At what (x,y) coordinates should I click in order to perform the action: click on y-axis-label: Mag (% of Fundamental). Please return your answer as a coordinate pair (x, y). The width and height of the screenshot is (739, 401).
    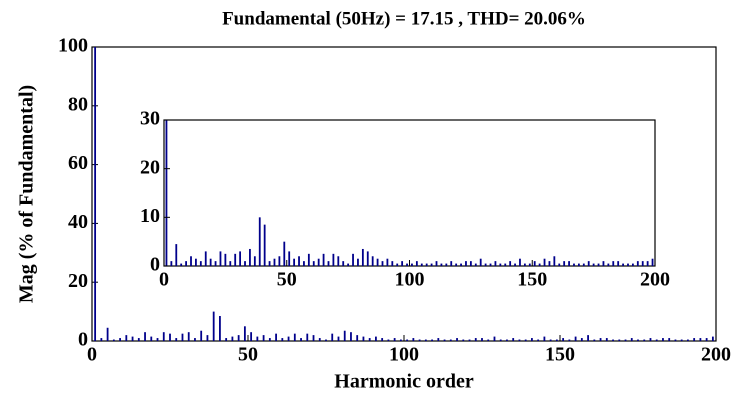
    Looking at the image, I should click on (27, 194).